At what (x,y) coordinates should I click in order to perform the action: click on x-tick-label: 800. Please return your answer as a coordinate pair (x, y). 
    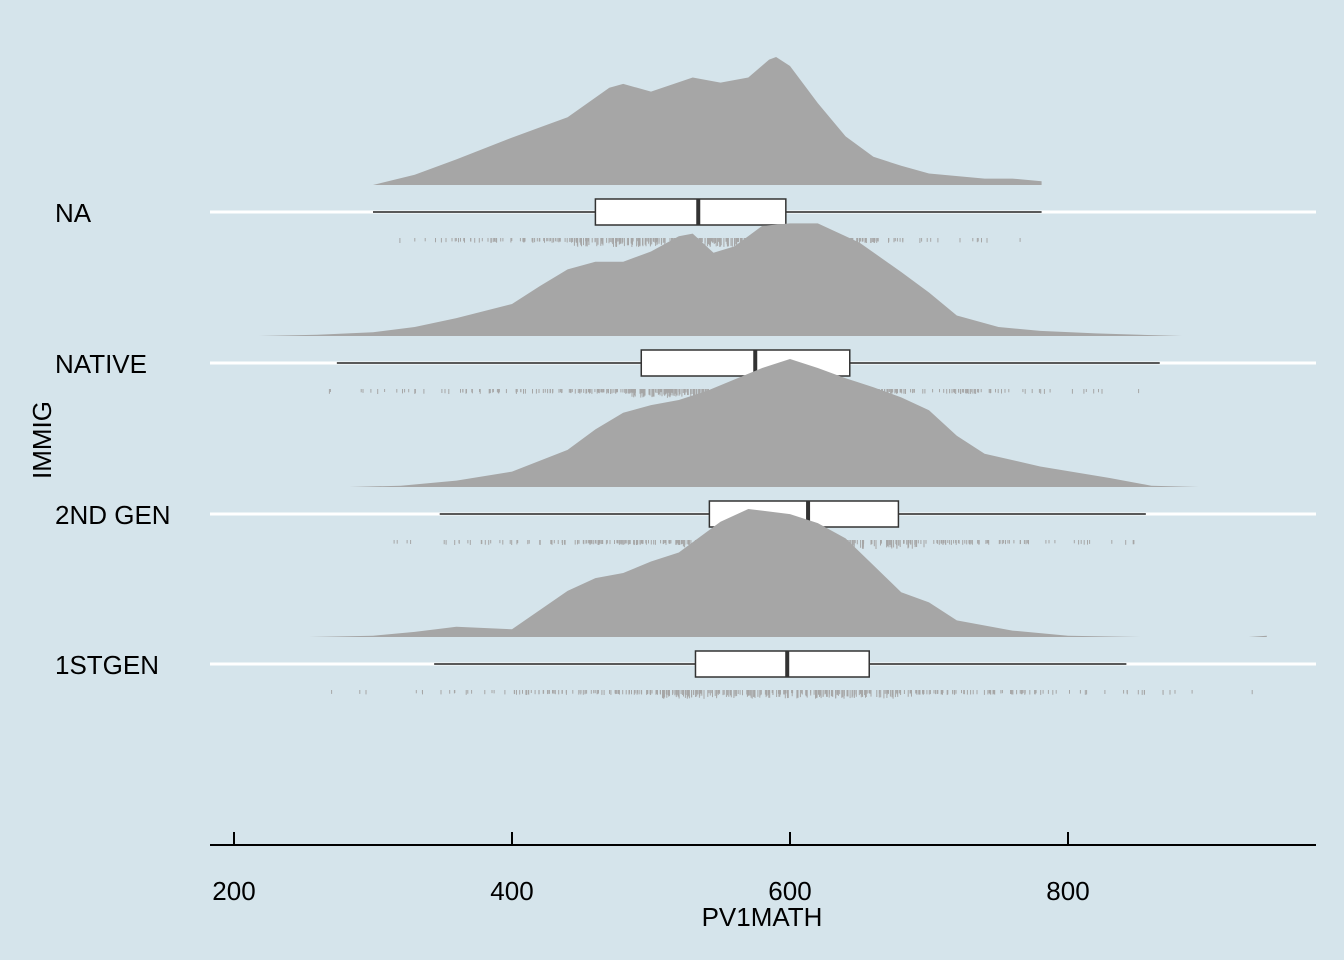
    Looking at the image, I should click on (1067, 891).